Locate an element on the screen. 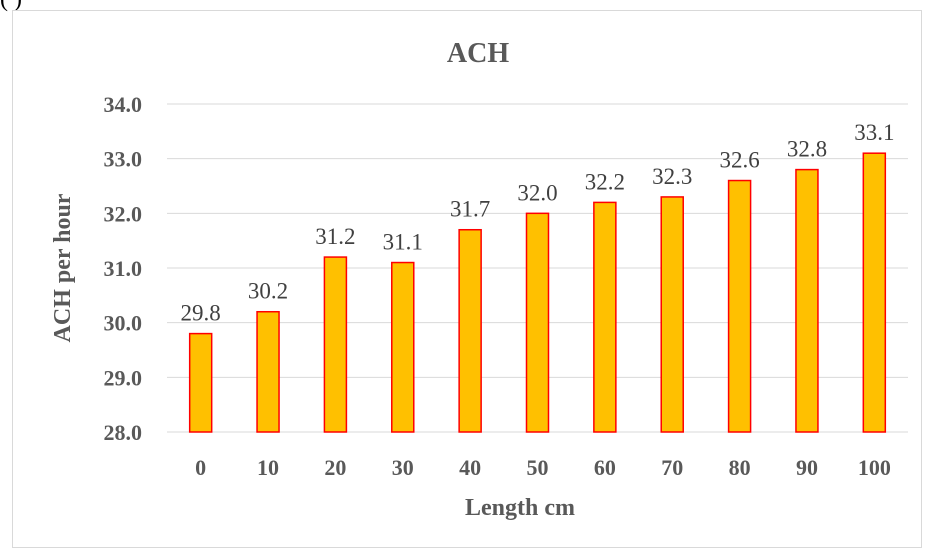 This screenshot has width=925, height=551. x-tick-label: 10 is located at coordinates (268, 467).